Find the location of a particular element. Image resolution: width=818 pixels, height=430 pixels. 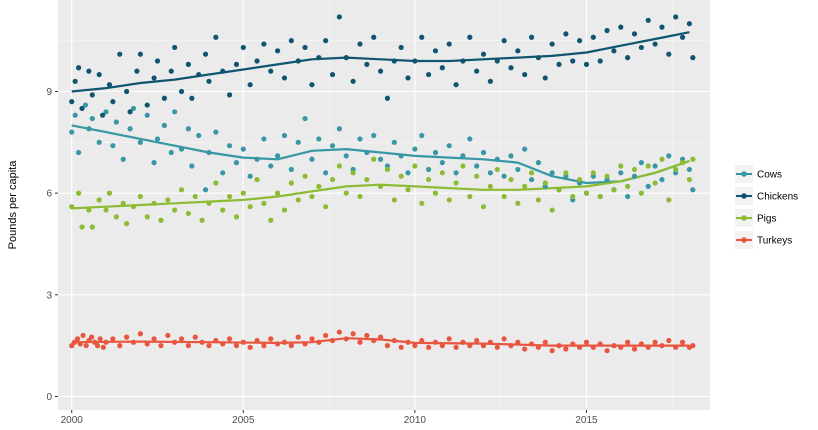

legend-label-pigs: Pigs is located at coordinates (766, 219).